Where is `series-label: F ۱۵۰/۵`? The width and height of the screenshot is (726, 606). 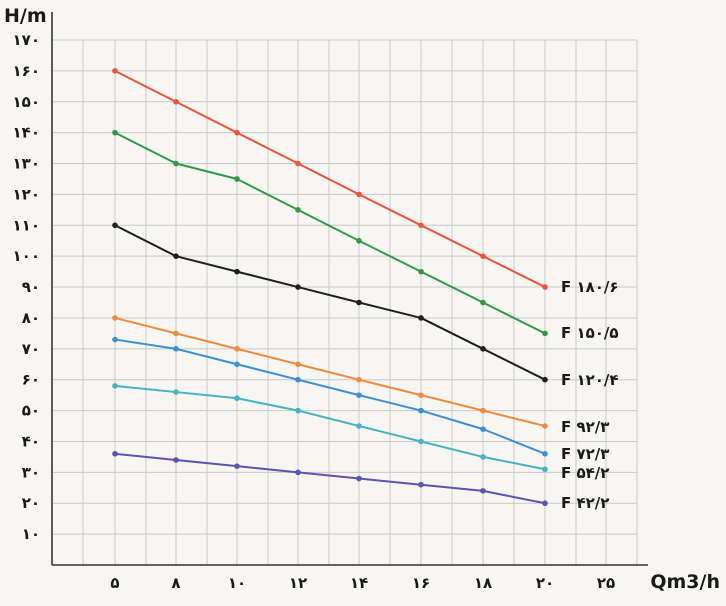
series-label: F ۱۵۰/۵ is located at coordinates (590, 333).